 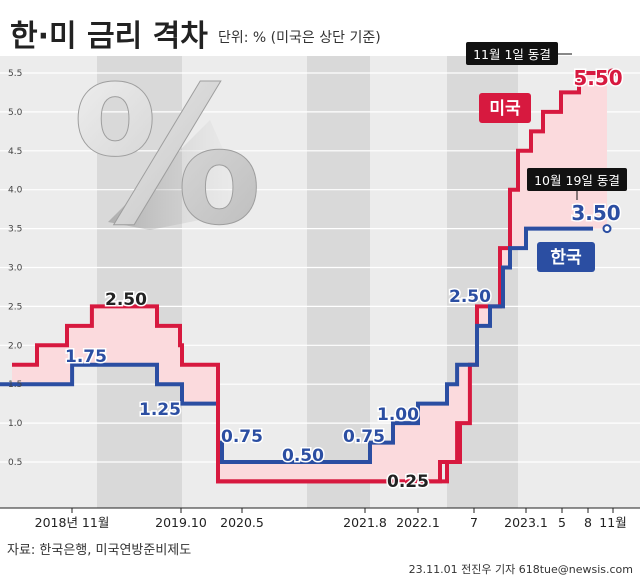 What do you see at coordinates (612, 522) in the screenshot?
I see `x-tick-label: 11월` at bounding box center [612, 522].